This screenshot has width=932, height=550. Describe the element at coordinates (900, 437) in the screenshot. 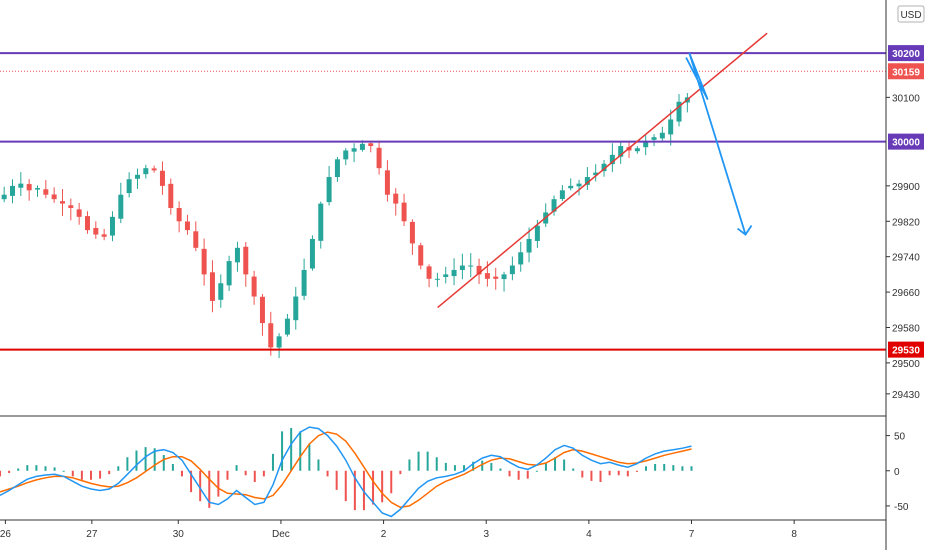

I see `macd-y-tick-label: 50` at that location.